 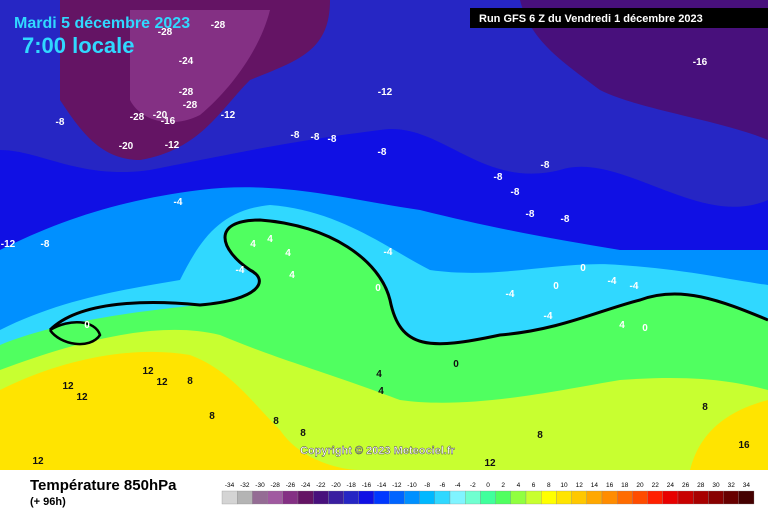 I want to click on legend-label: 18, so click(x=625, y=485).